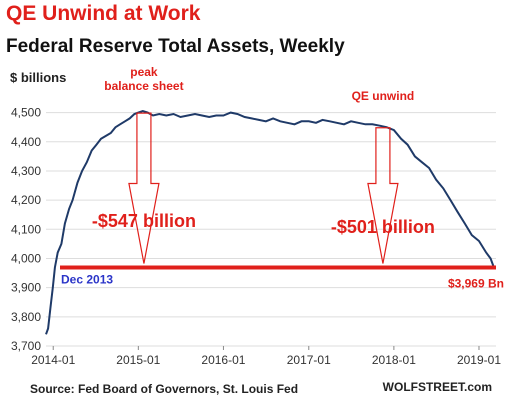 The width and height of the screenshot is (508, 407). What do you see at coordinates (26, 200) in the screenshot?
I see `y-tick-label: 4,200` at bounding box center [26, 200].